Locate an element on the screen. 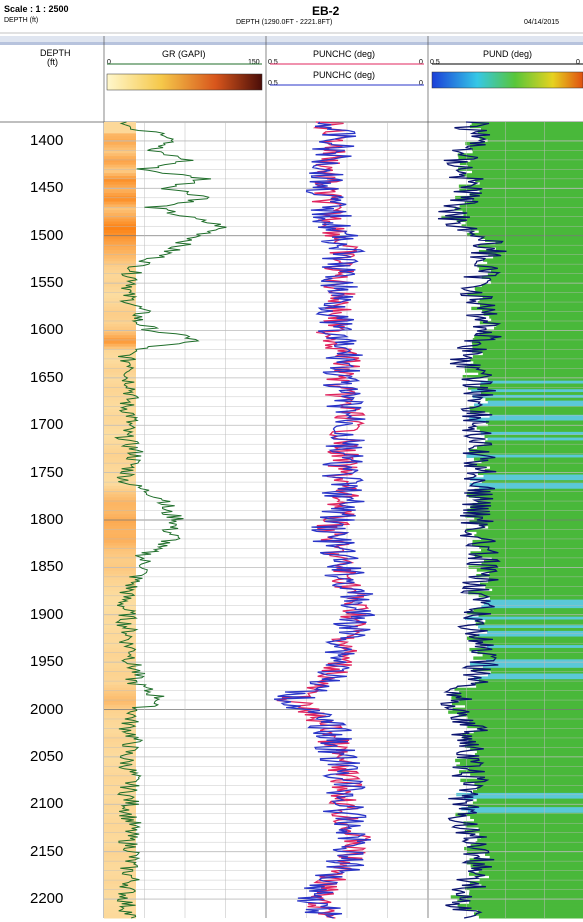 This screenshot has width=583, height=922. track-3-max-2: 0 is located at coordinates (421, 83).